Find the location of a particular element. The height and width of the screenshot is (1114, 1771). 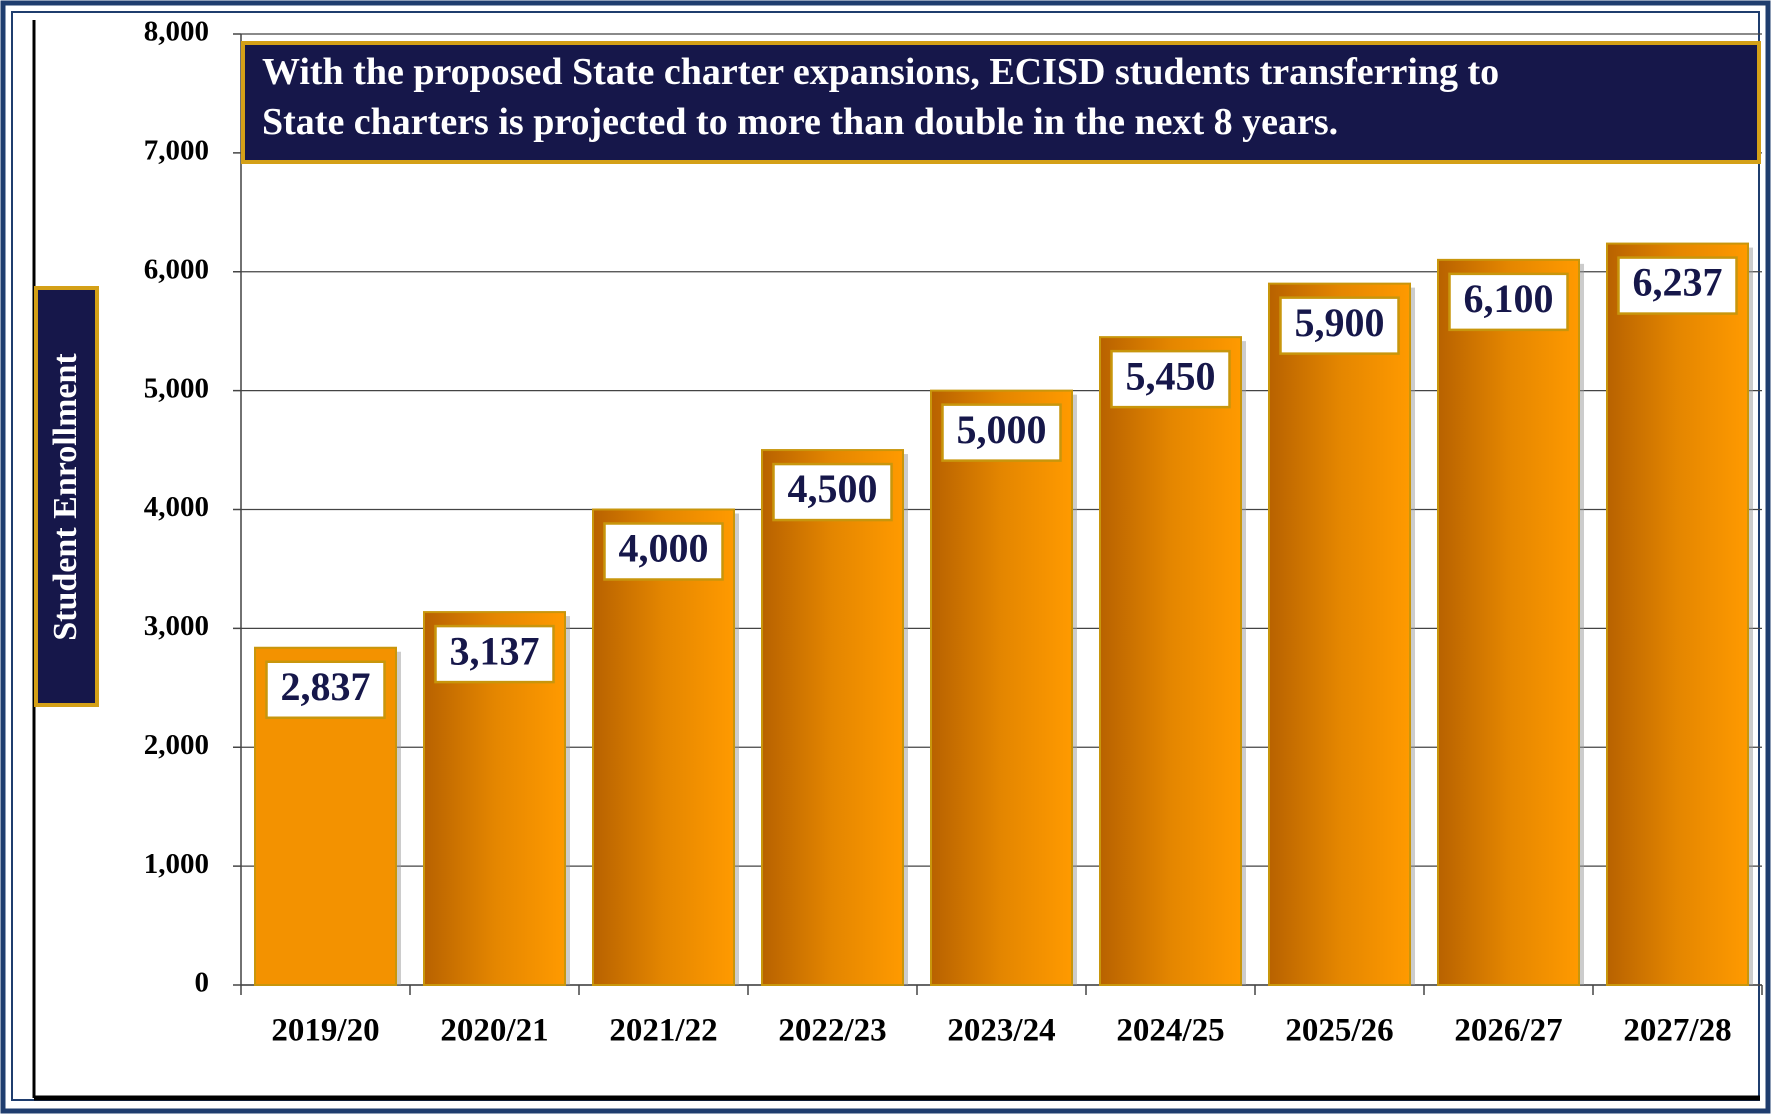

value-label: 3,137 is located at coordinates (495, 650).